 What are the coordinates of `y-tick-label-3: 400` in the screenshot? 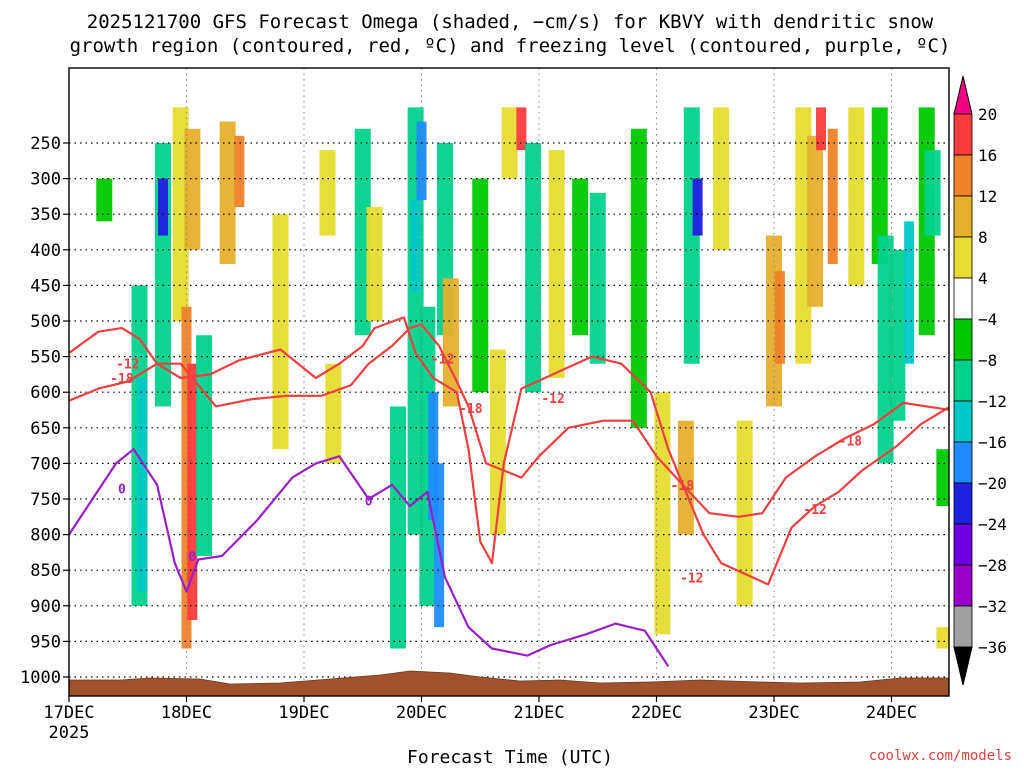 It's located at (45, 251).